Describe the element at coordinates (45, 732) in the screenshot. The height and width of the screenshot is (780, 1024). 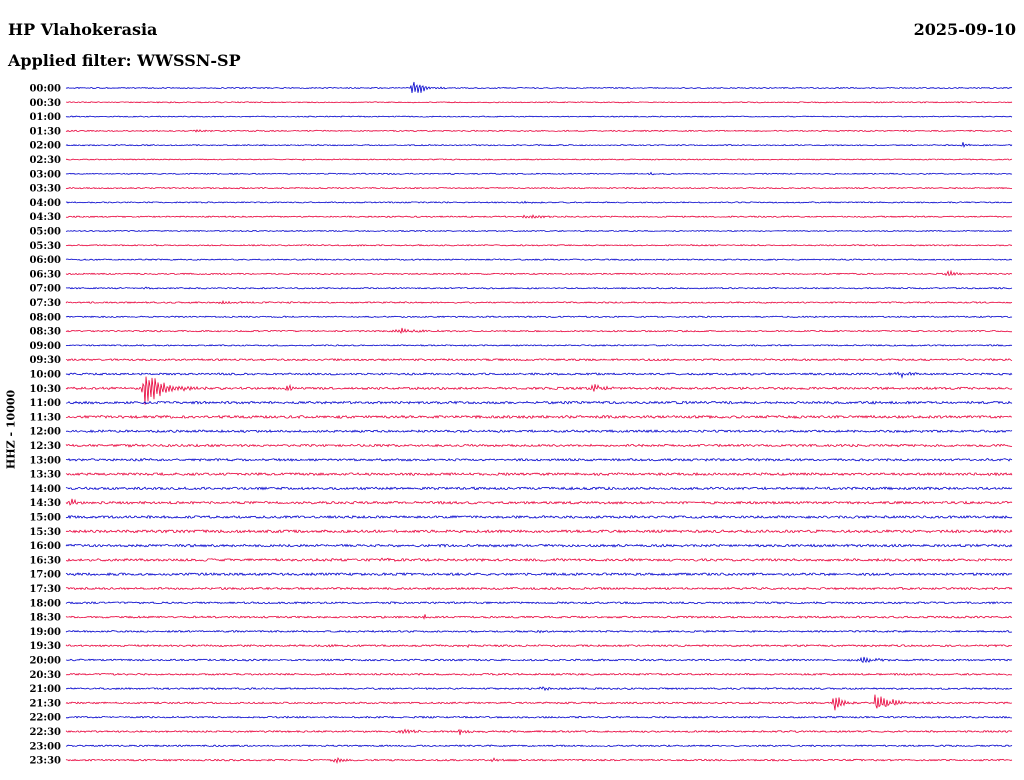
I see `trace-time-label: 22:30` at that location.